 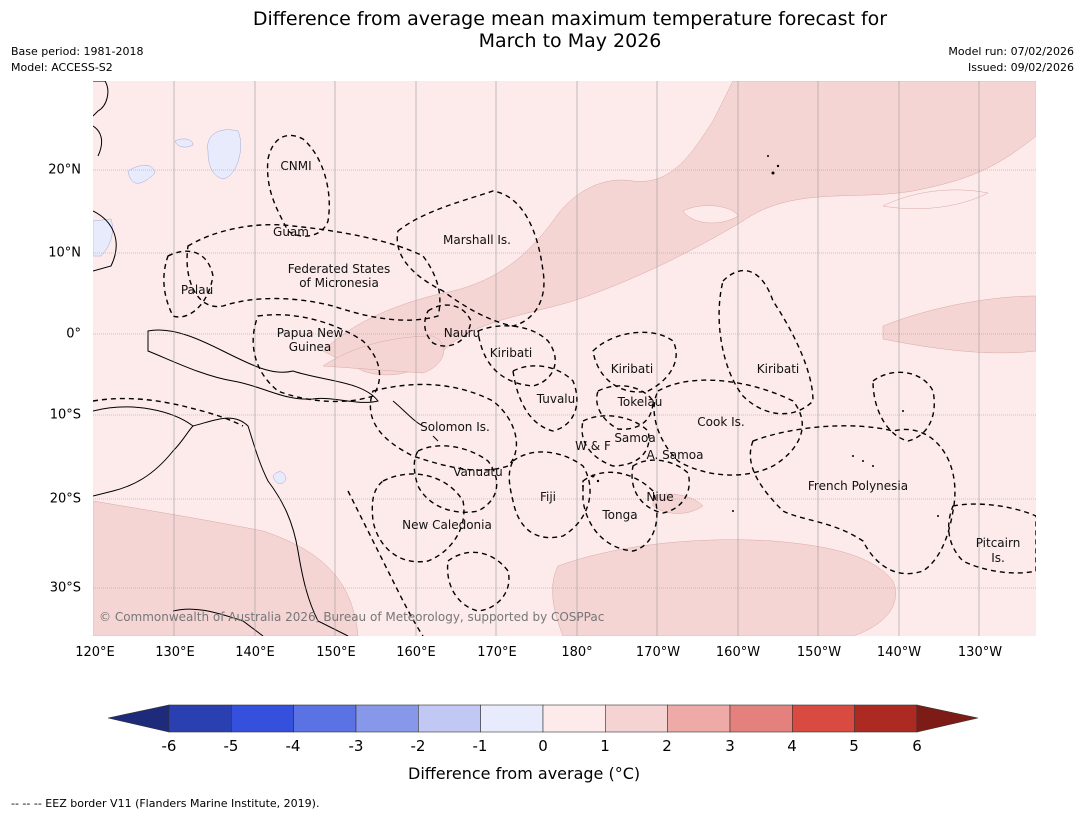 What do you see at coordinates (570, 41) in the screenshot?
I see `title-line-2: March to May 2026` at bounding box center [570, 41].